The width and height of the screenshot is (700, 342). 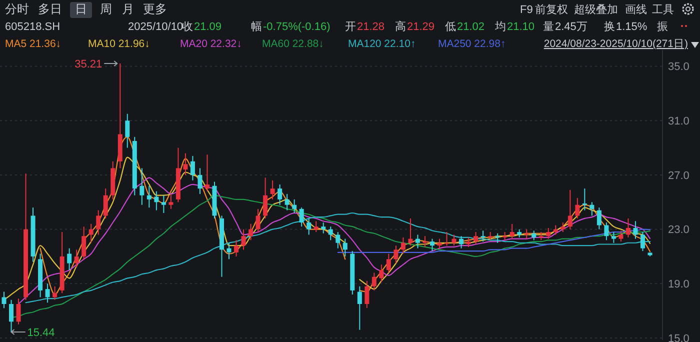 I want to click on text: MA60 22.88↓, so click(x=293, y=44).